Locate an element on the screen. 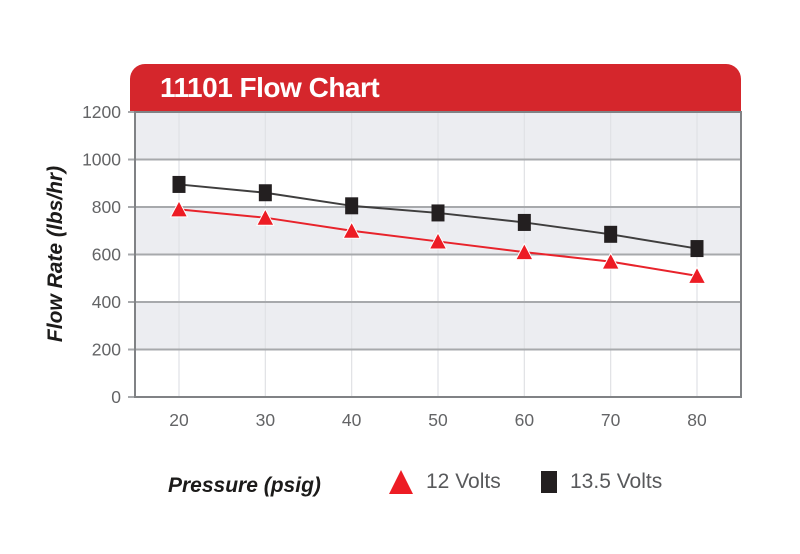  legend-item-13-5-volts: 13.5 Volts is located at coordinates (601, 482).